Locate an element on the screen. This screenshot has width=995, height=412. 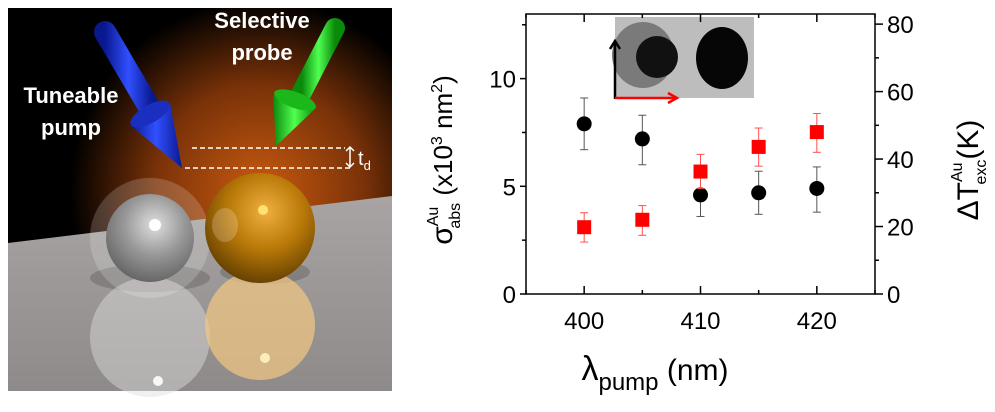
pump-label-line2: pump is located at coordinates (71, 127).